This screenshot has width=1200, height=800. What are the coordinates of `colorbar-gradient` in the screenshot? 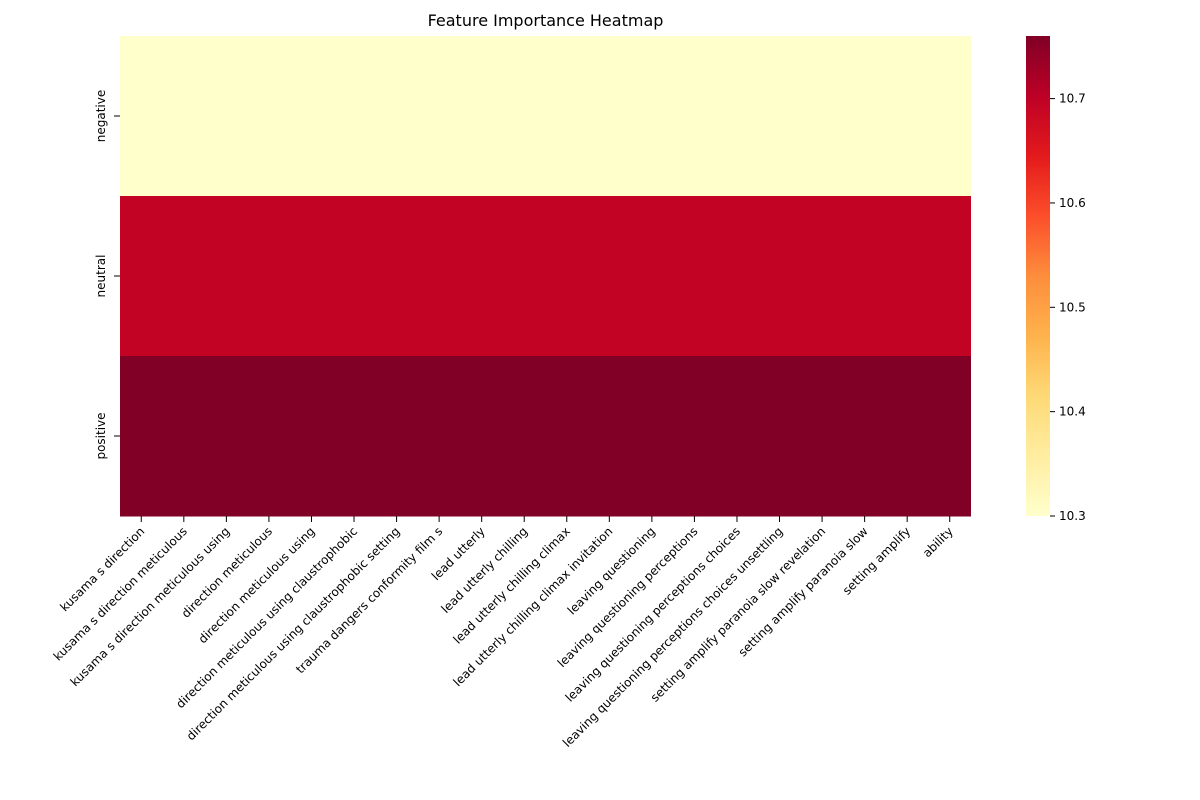 It's located at (1038, 276).